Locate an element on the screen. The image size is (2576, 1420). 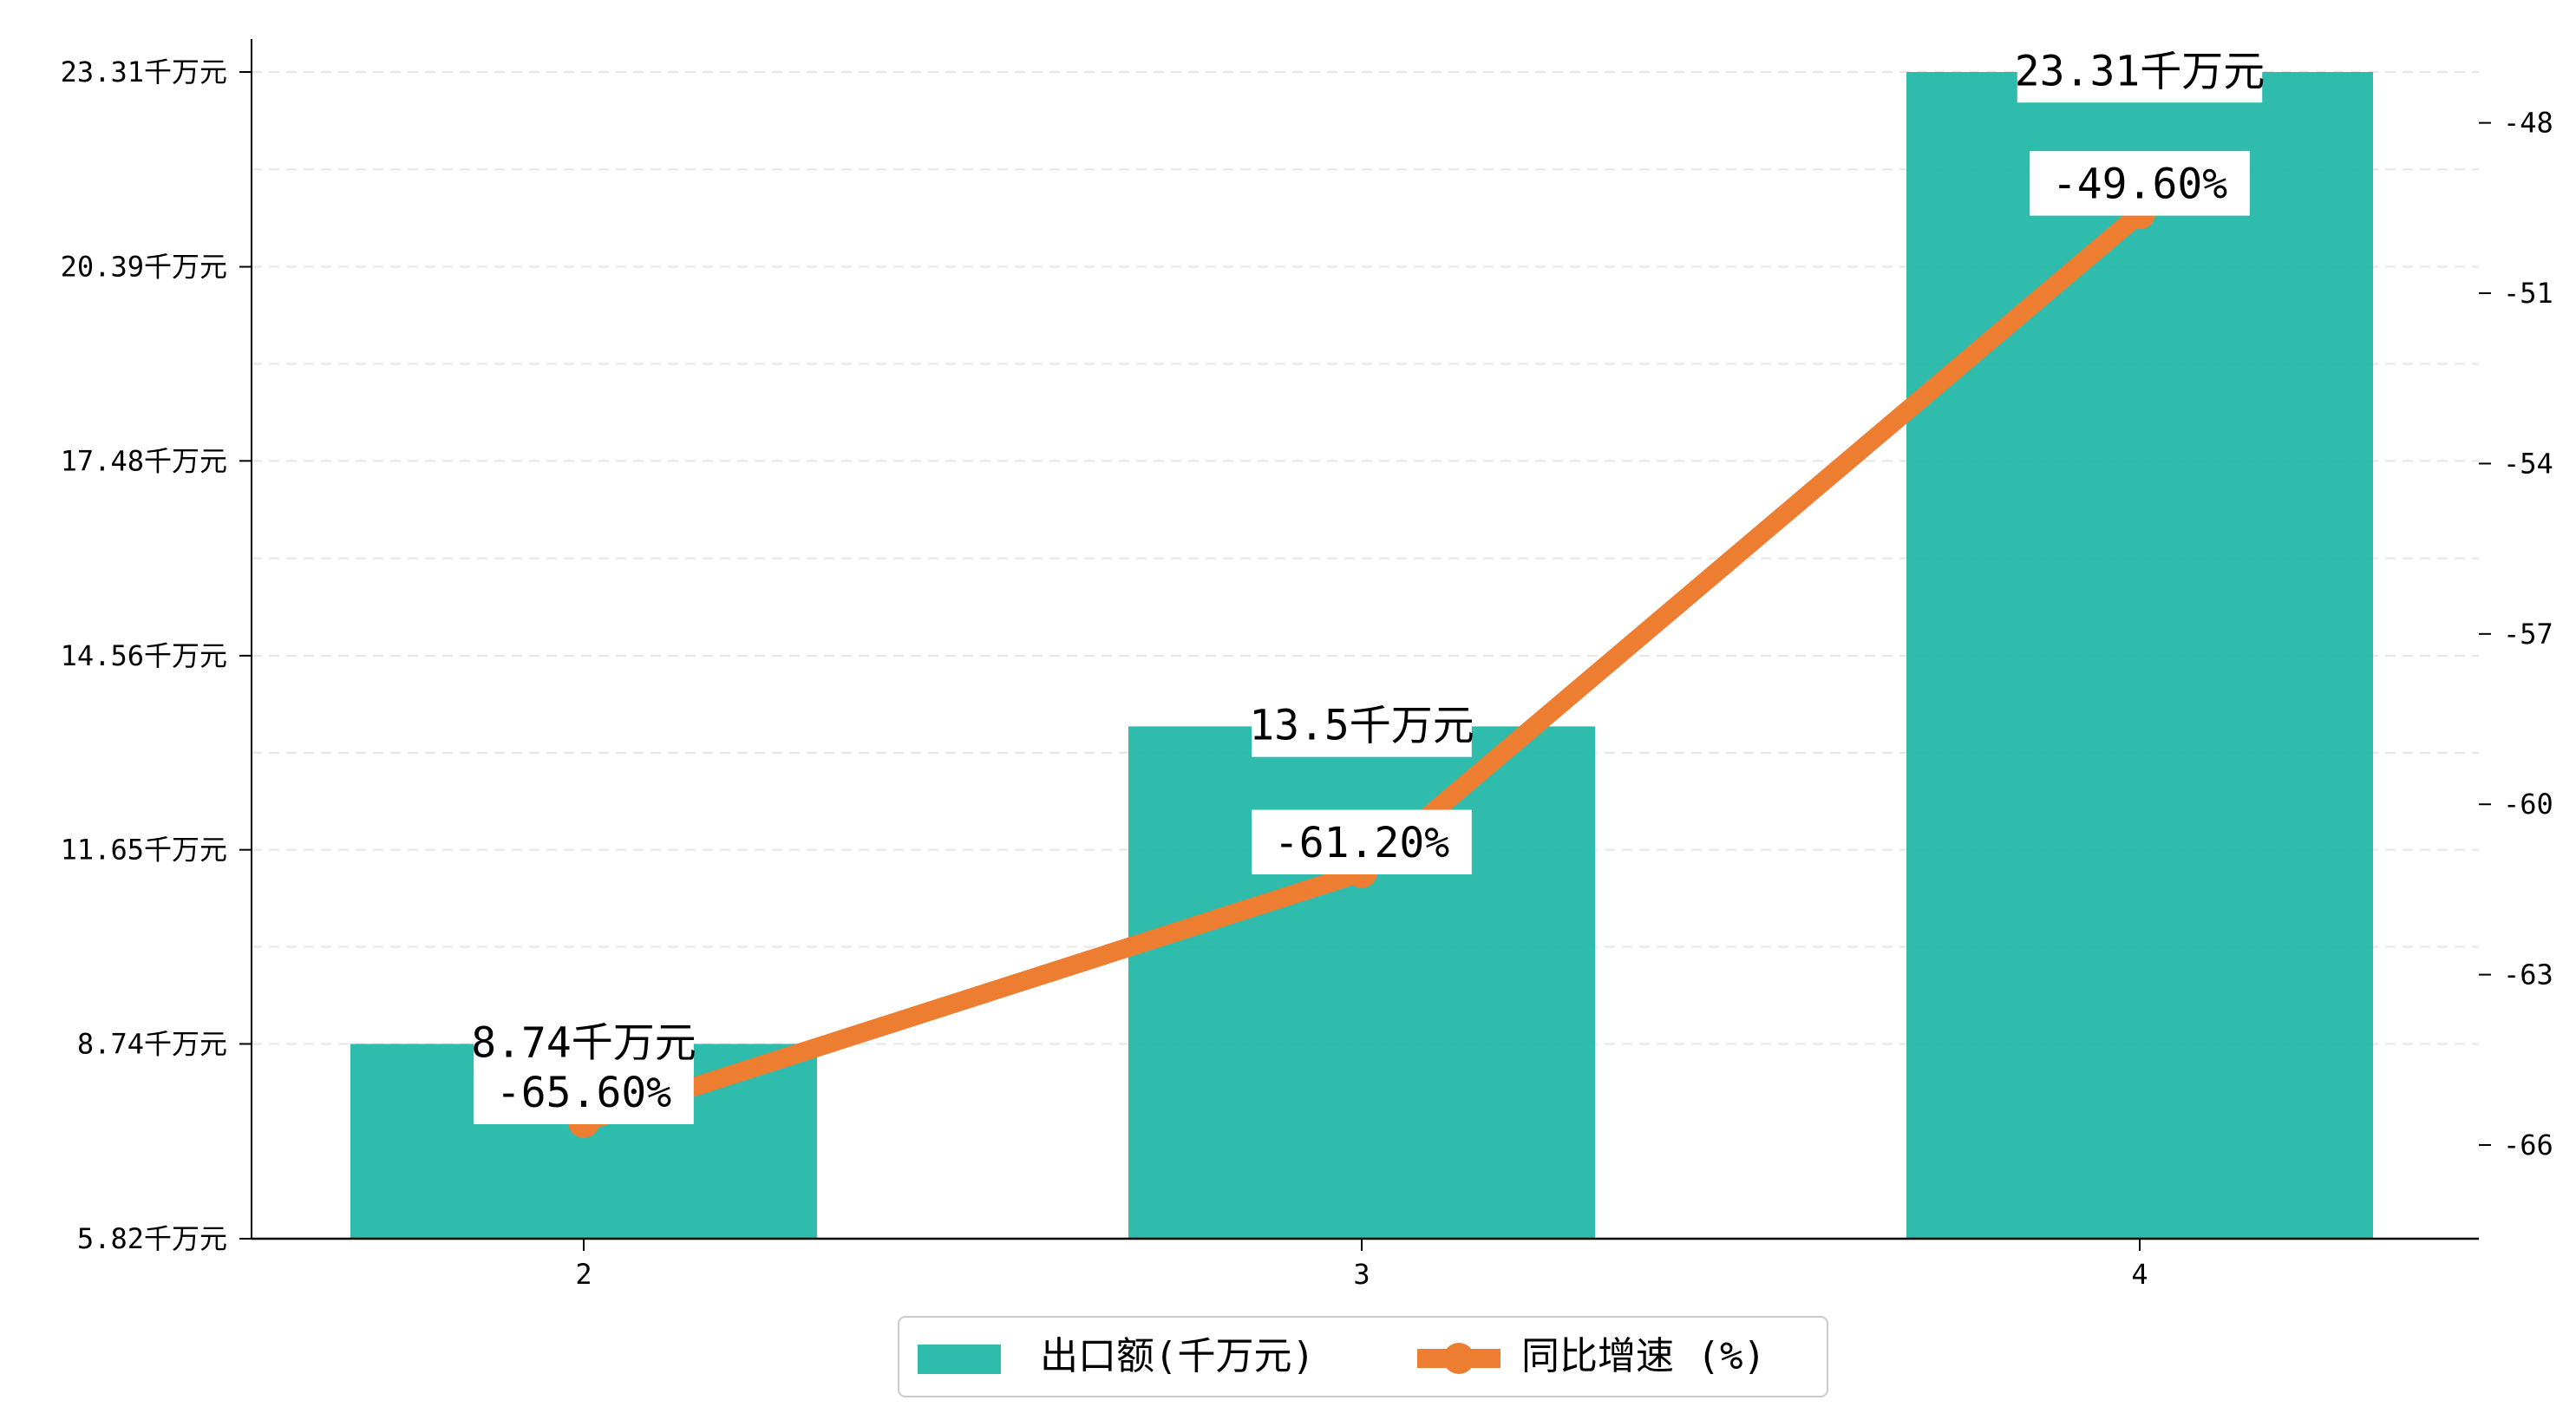
y-right-tick-label: -51 is located at coordinates (2528, 293).